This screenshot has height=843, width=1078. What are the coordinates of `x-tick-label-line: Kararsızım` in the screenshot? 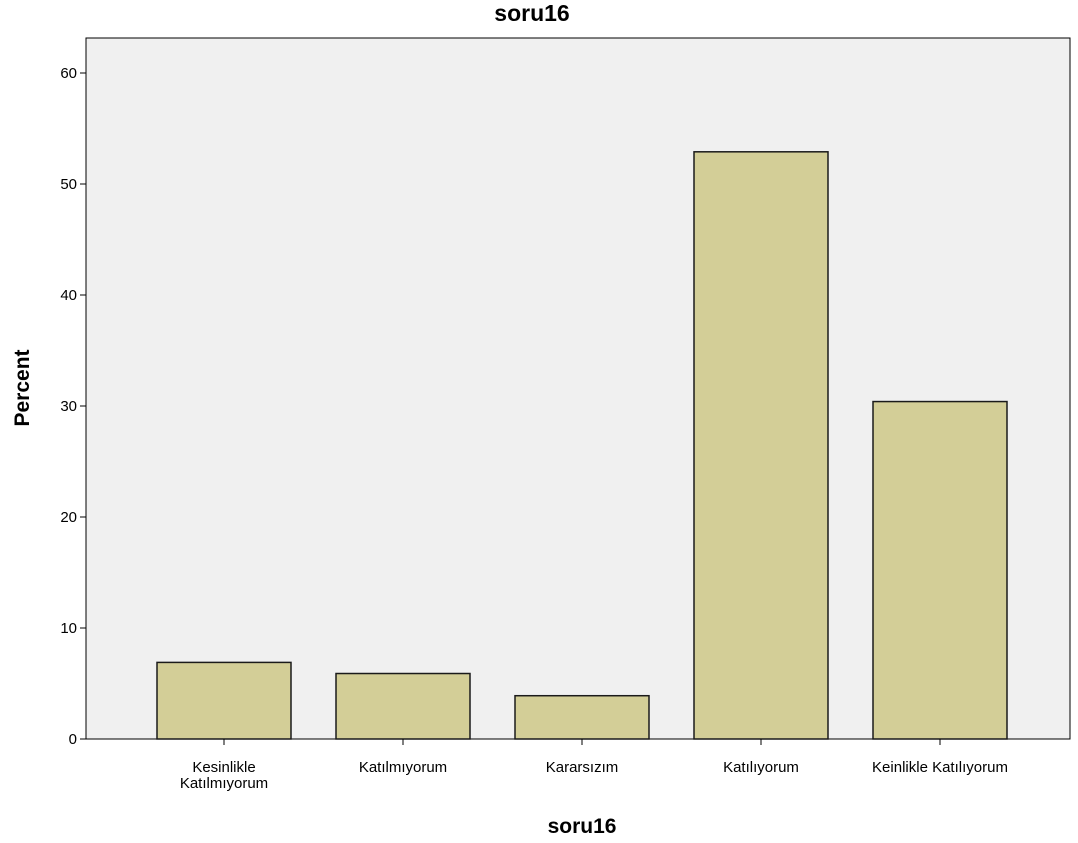 It's located at (582, 767).